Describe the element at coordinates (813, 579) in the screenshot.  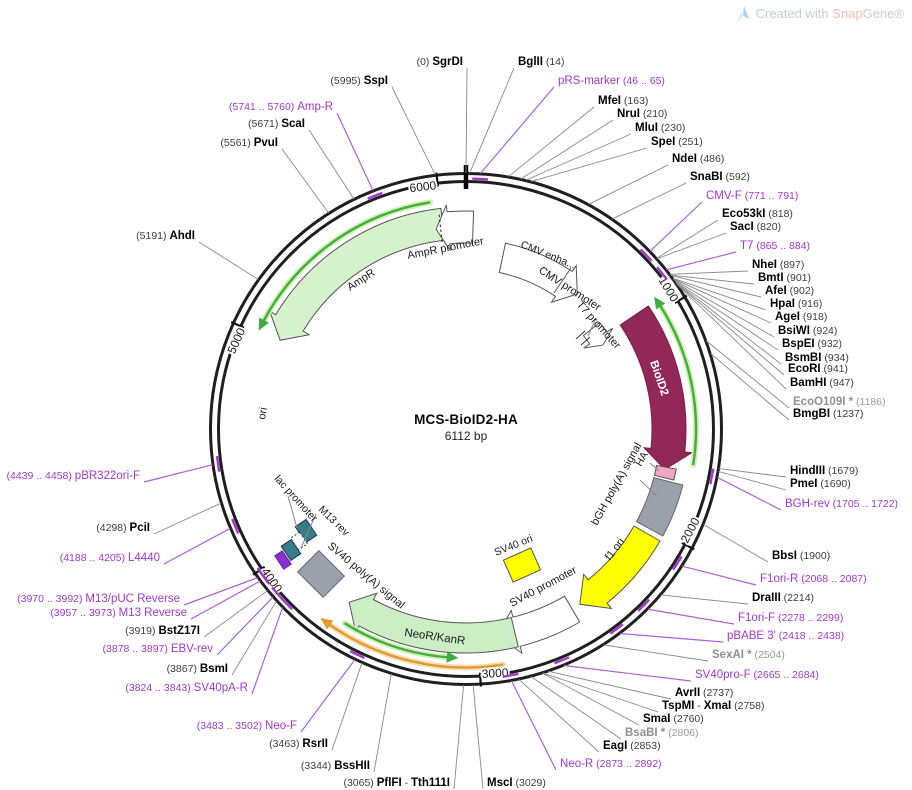
I see `site-label-f1ori-r: F1ori-R (2068 .. 2087)` at that location.